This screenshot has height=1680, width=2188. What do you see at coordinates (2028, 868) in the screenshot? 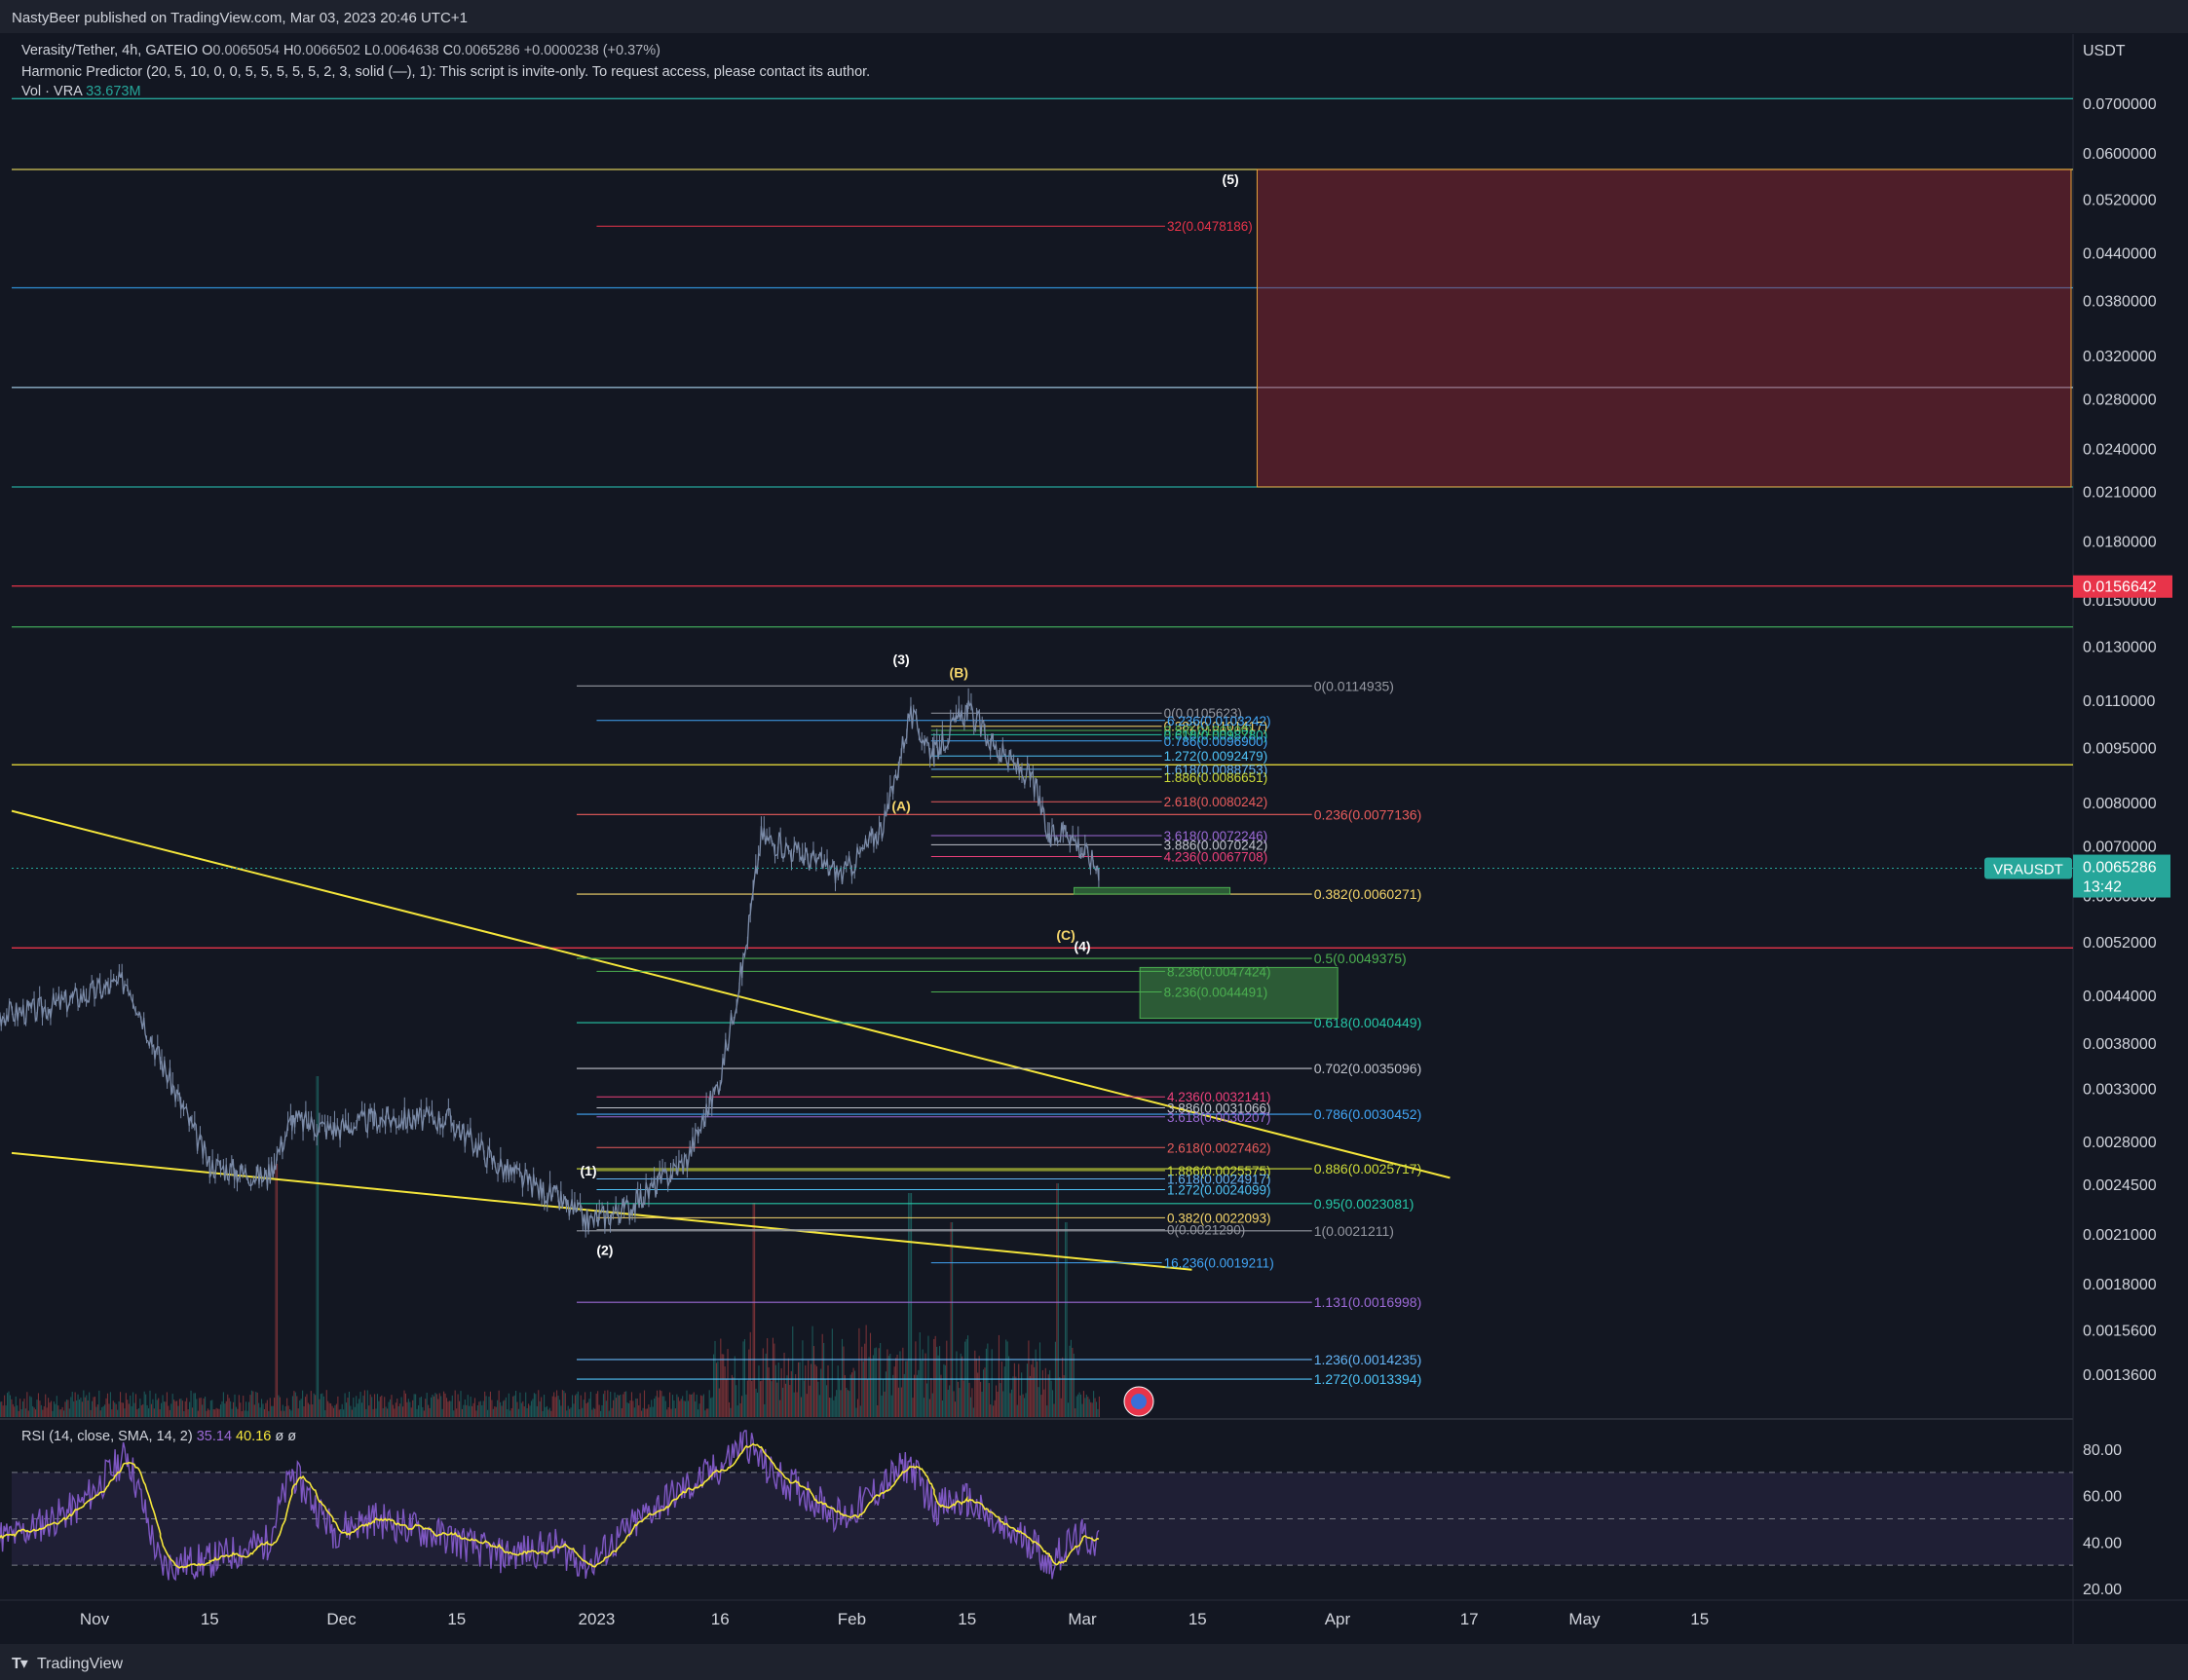
I see `symbol-badge` at bounding box center [2028, 868].